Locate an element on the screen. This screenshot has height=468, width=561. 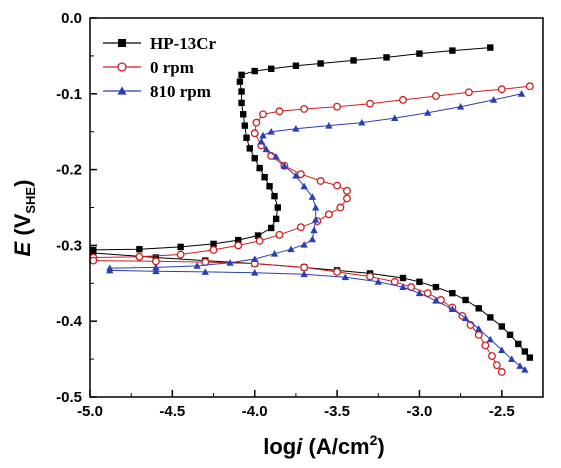
legend-label-2: 810 rpm is located at coordinates (180, 91).